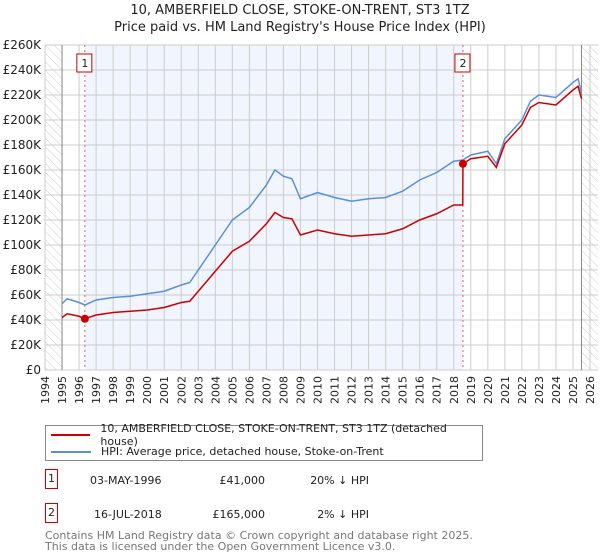  Describe the element at coordinates (590, 390) in the screenshot. I see `x-tick-label: 2026` at that location.